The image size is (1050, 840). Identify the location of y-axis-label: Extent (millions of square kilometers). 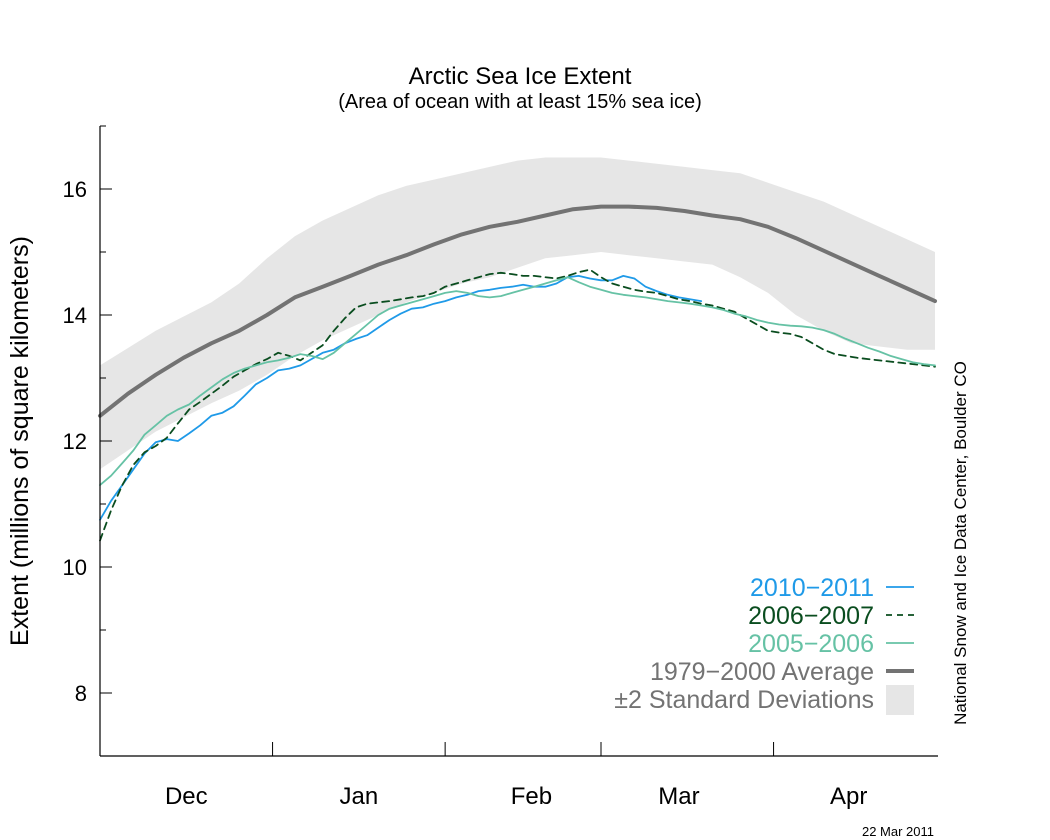
(20, 441).